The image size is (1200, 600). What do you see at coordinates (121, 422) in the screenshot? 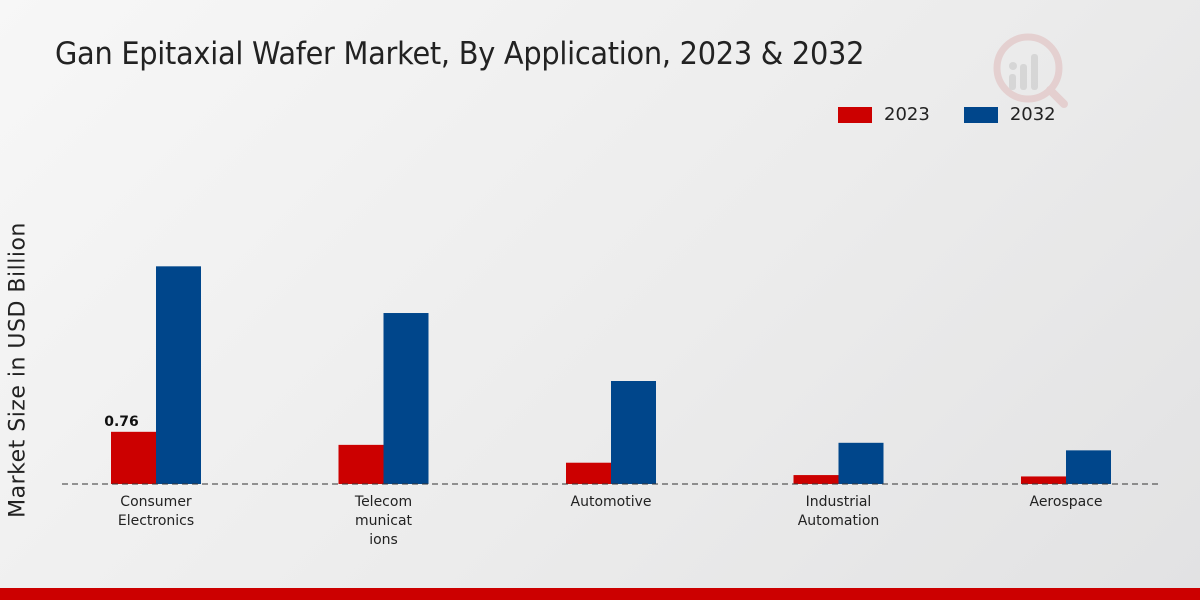
I see `data-label-2023-consumer-electronics: 0.76` at bounding box center [121, 422].